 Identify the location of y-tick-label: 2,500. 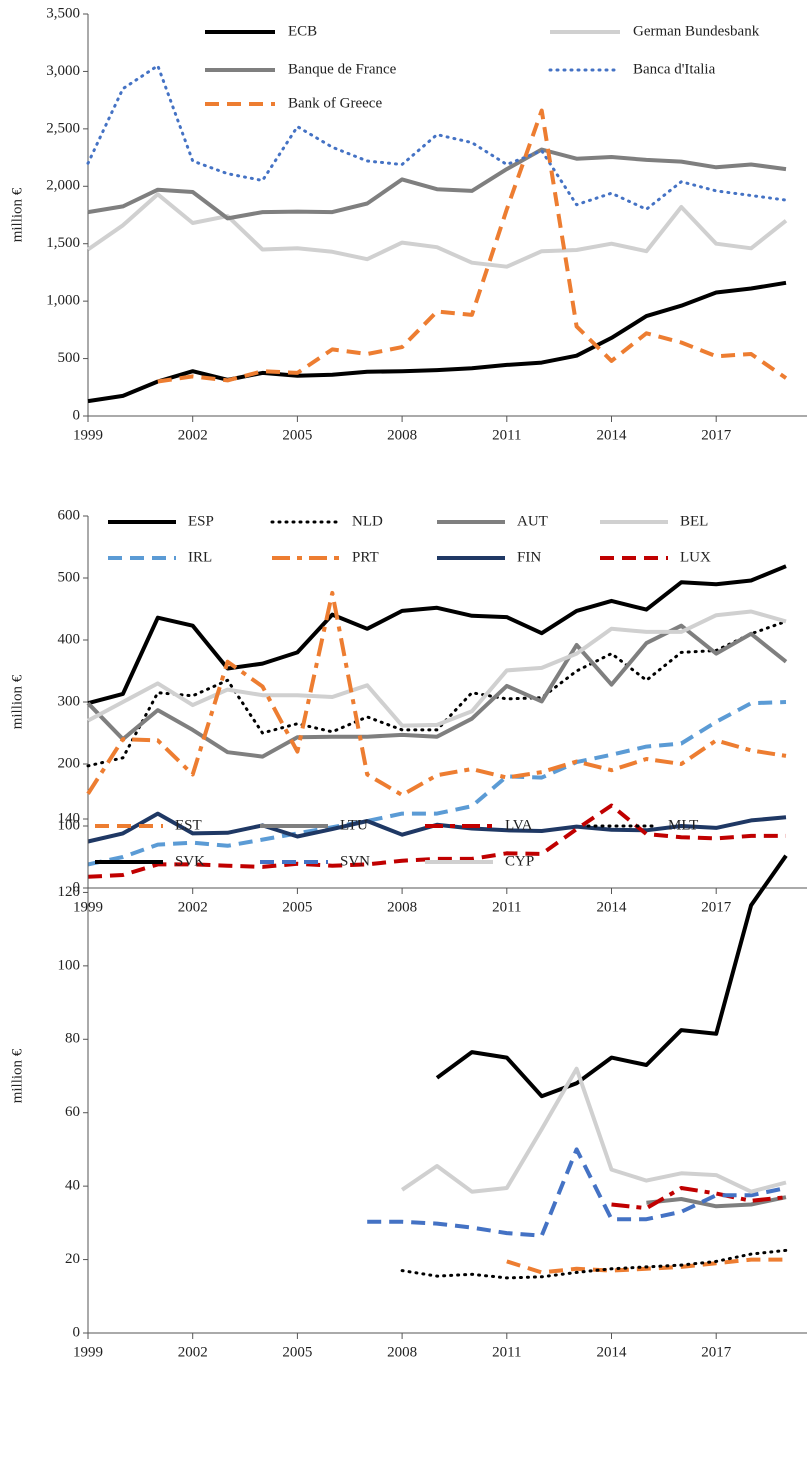
(63, 128).